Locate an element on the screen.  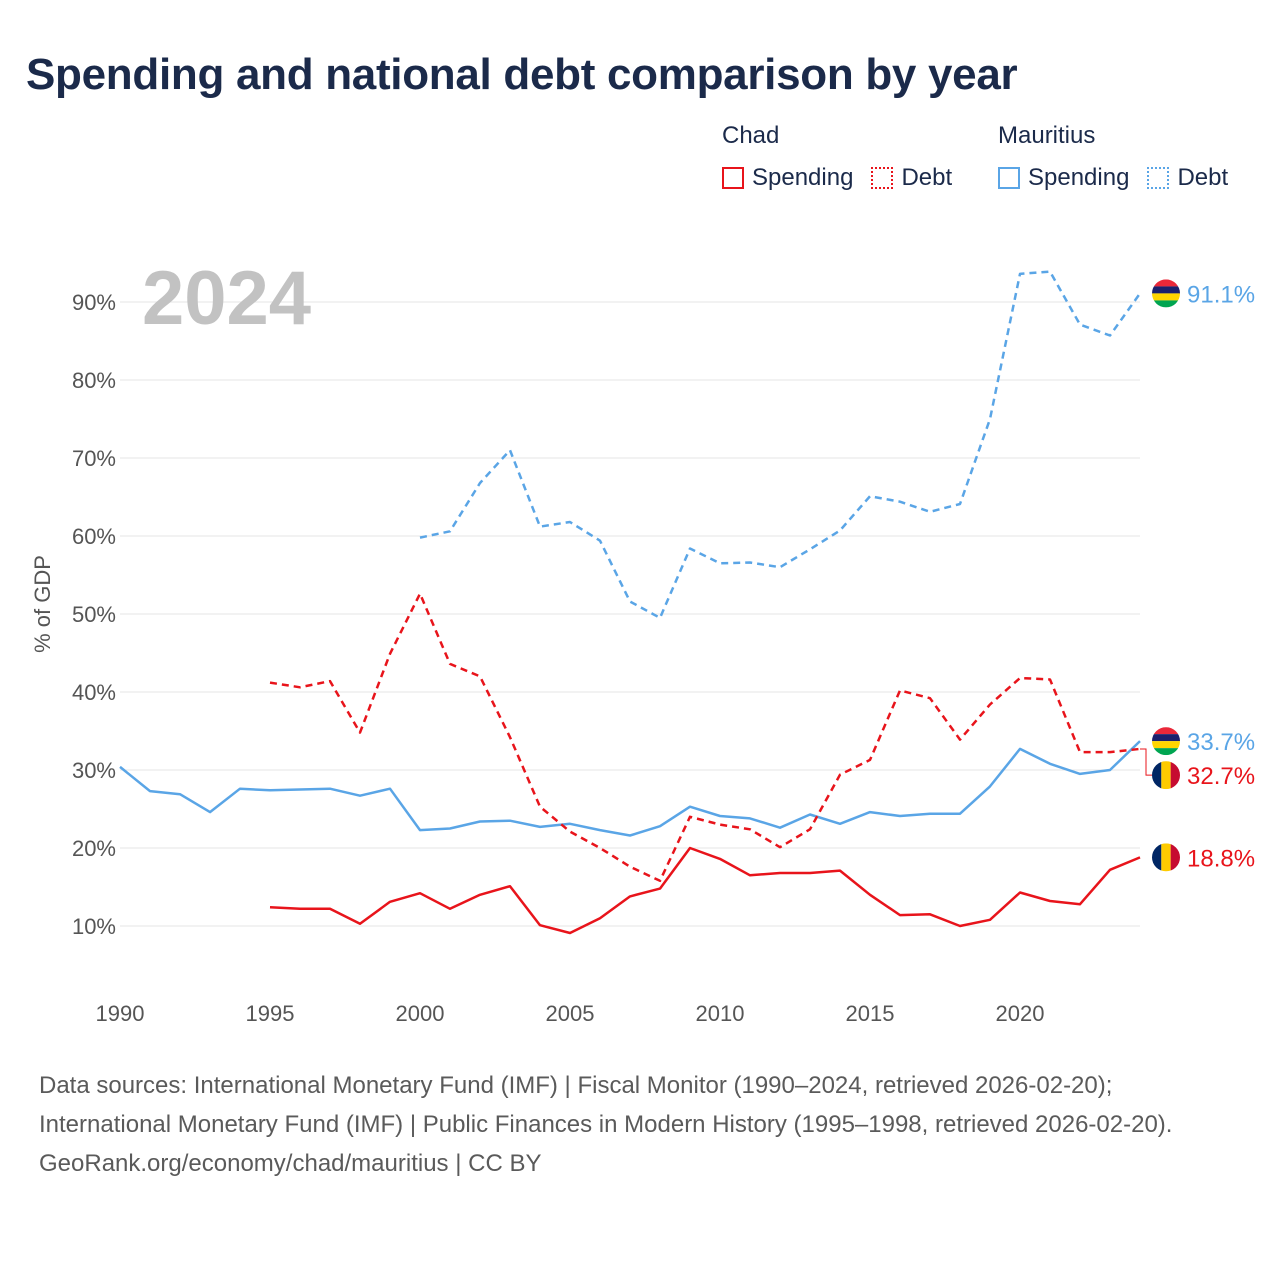
legend-mauritius-debt: Debt is located at coordinates (1187, 178).